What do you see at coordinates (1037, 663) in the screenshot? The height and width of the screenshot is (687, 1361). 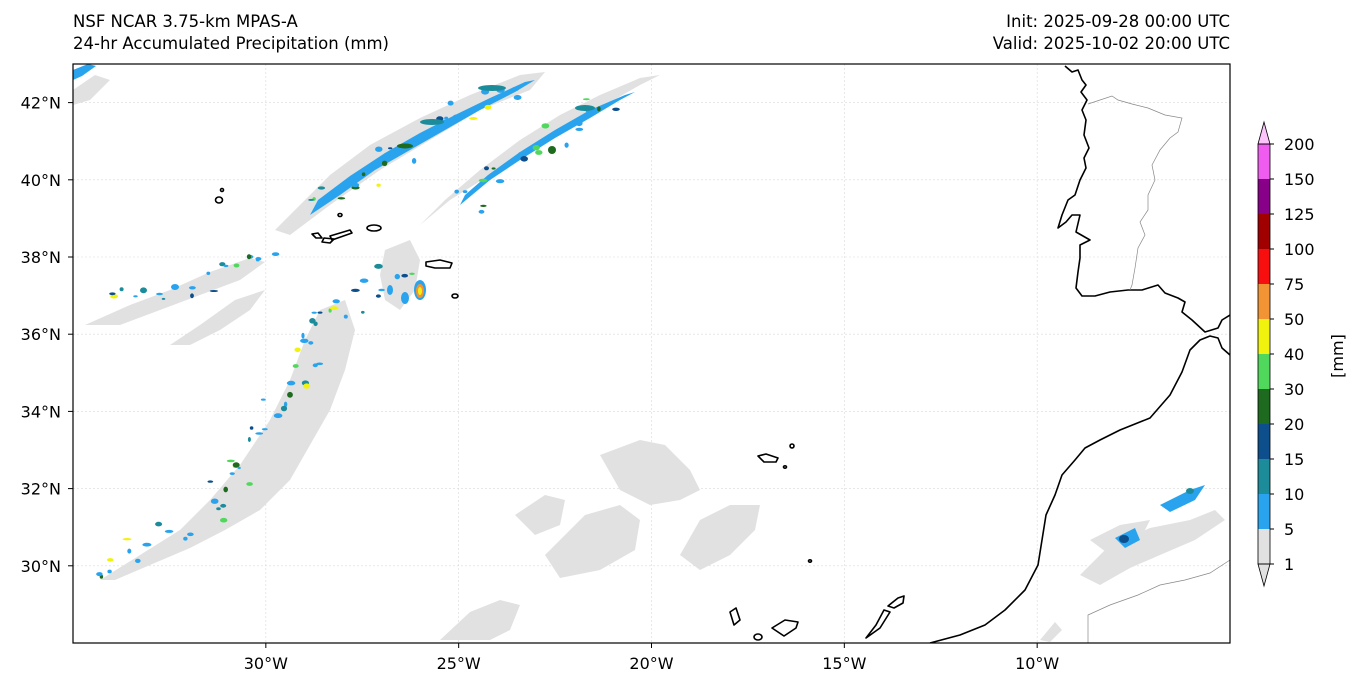 I see `lon-tick-label: 10°W` at bounding box center [1037, 663].